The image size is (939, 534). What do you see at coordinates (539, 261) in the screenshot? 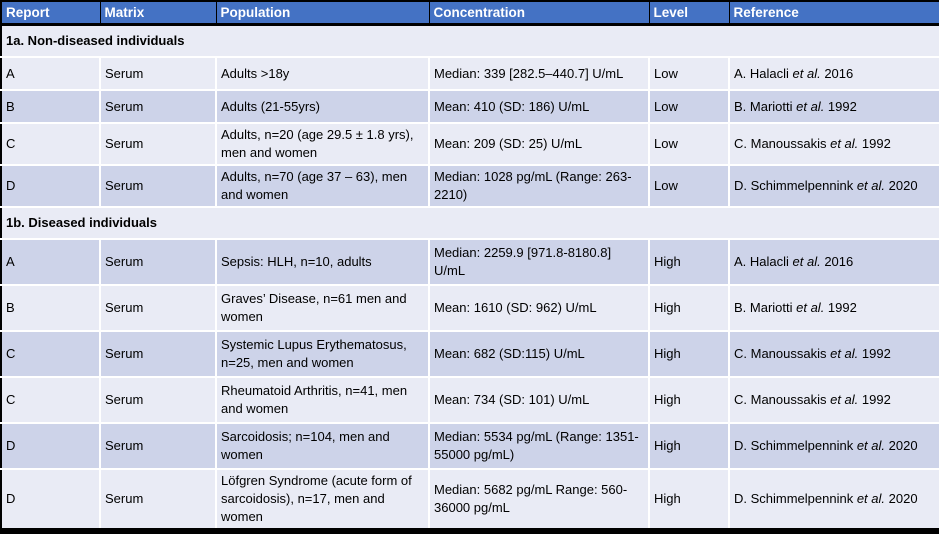
I see `cell-concentration: Median: 2259.9 [971.8-8180.8] U/mL` at bounding box center [539, 261].